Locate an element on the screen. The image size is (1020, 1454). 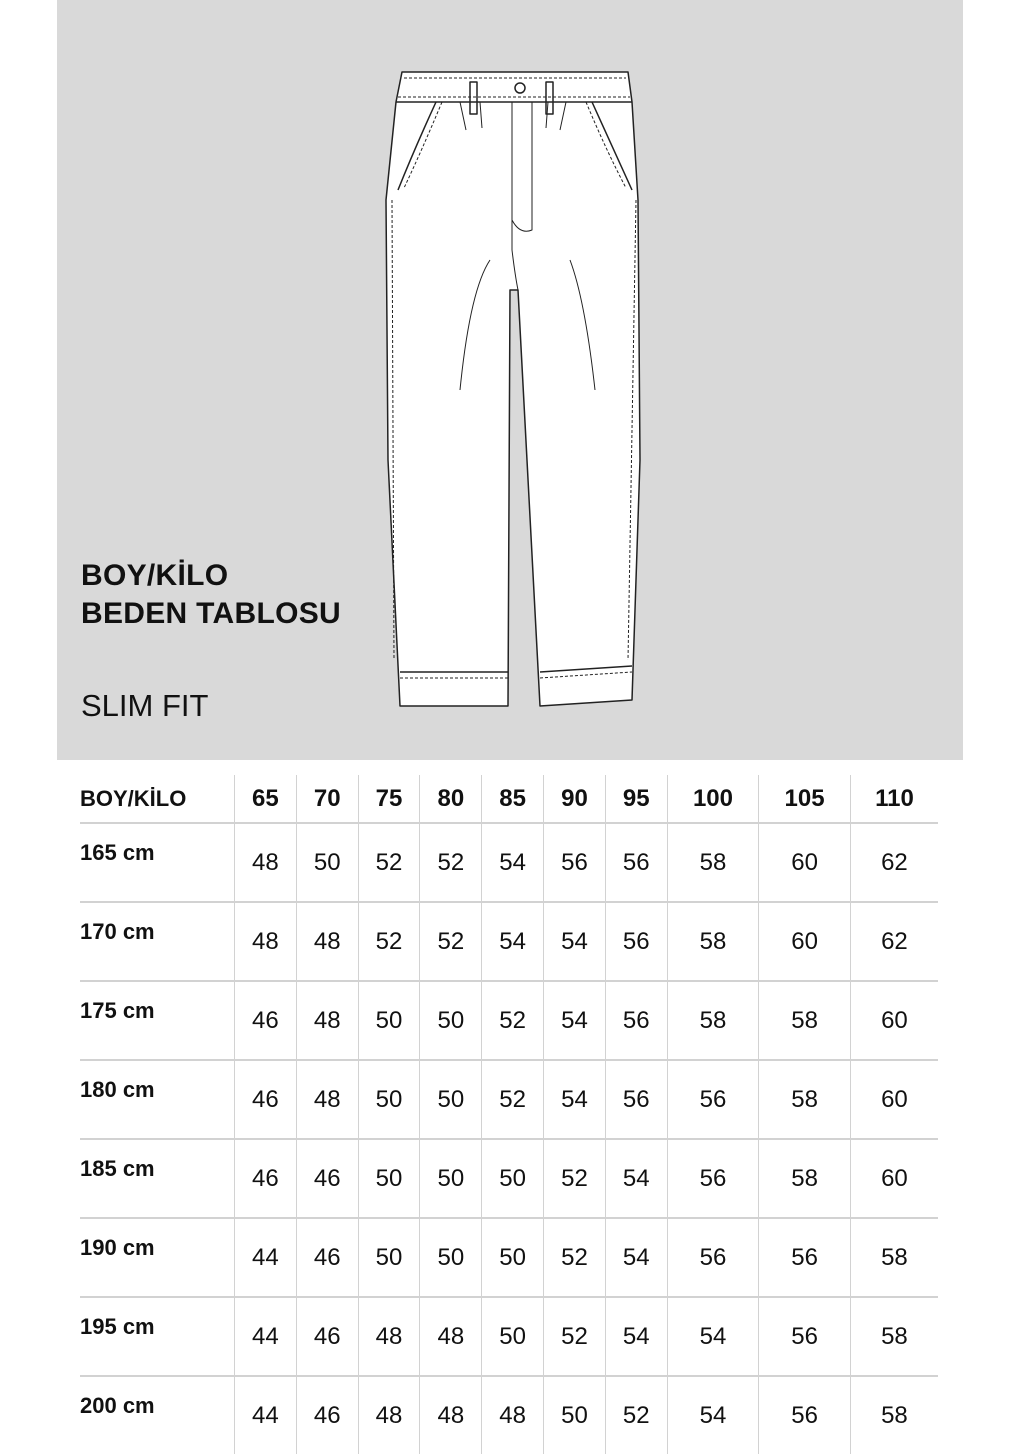
weight-header: 90 is located at coordinates (574, 799).